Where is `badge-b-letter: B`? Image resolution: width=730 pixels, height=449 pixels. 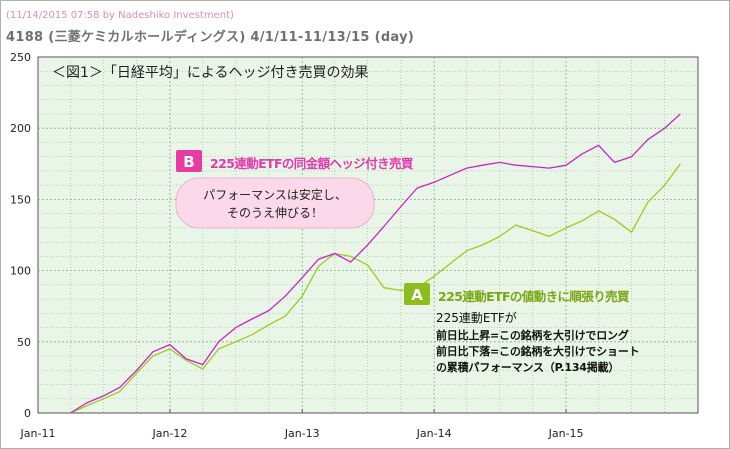
badge-b-letter: B is located at coordinates (188, 162).